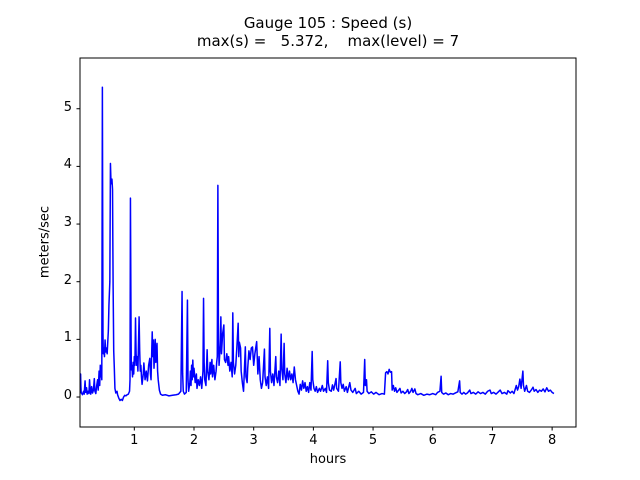 This screenshot has height=480, width=640. Describe the element at coordinates (253, 440) in the screenshot. I see `x-tick-label: 3` at that location.